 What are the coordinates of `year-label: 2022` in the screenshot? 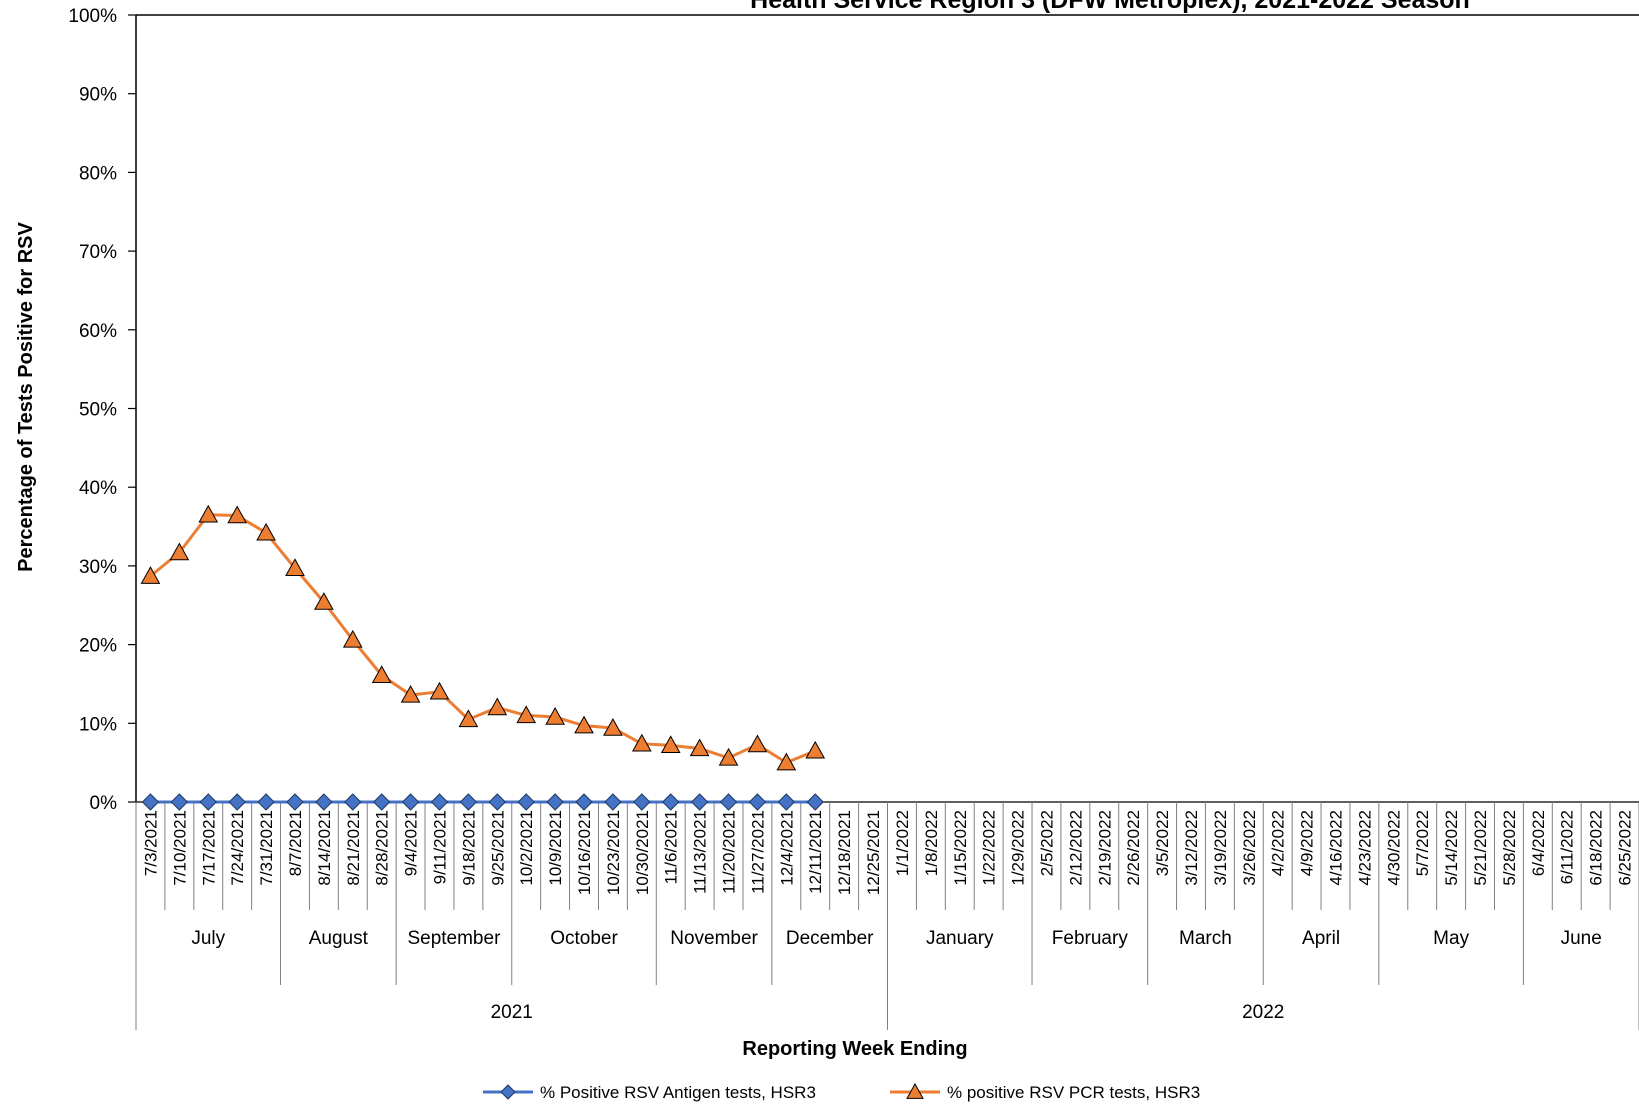 It's located at (1263, 1012).